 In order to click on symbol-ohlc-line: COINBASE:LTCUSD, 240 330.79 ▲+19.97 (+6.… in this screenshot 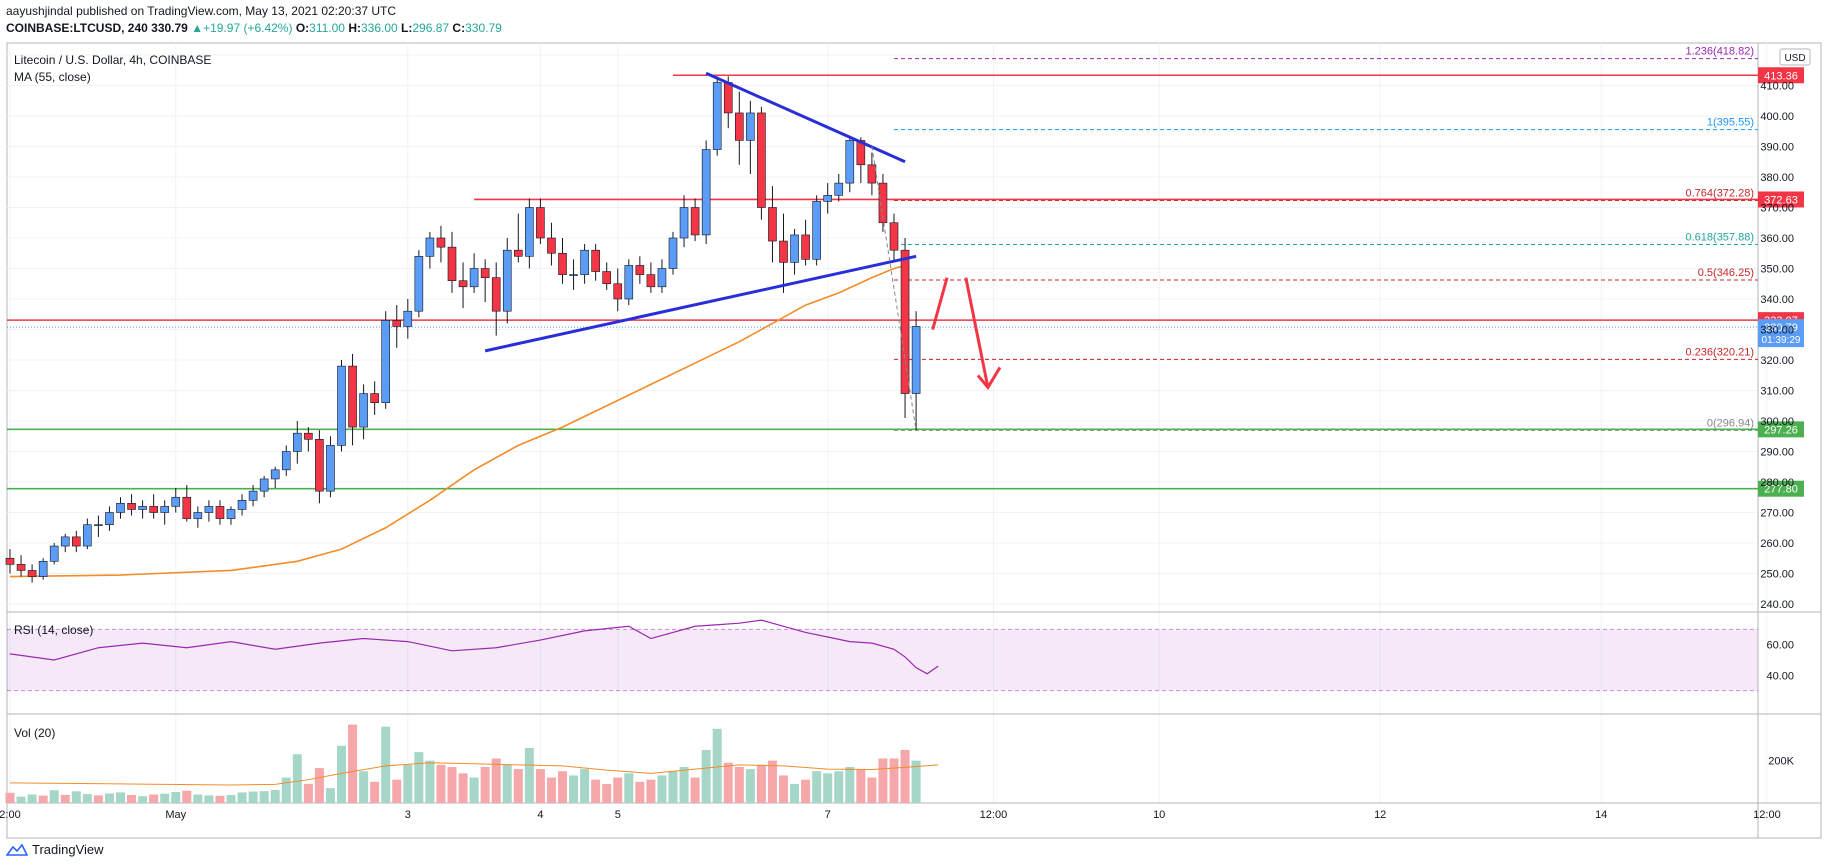, I will do `click(254, 28)`.